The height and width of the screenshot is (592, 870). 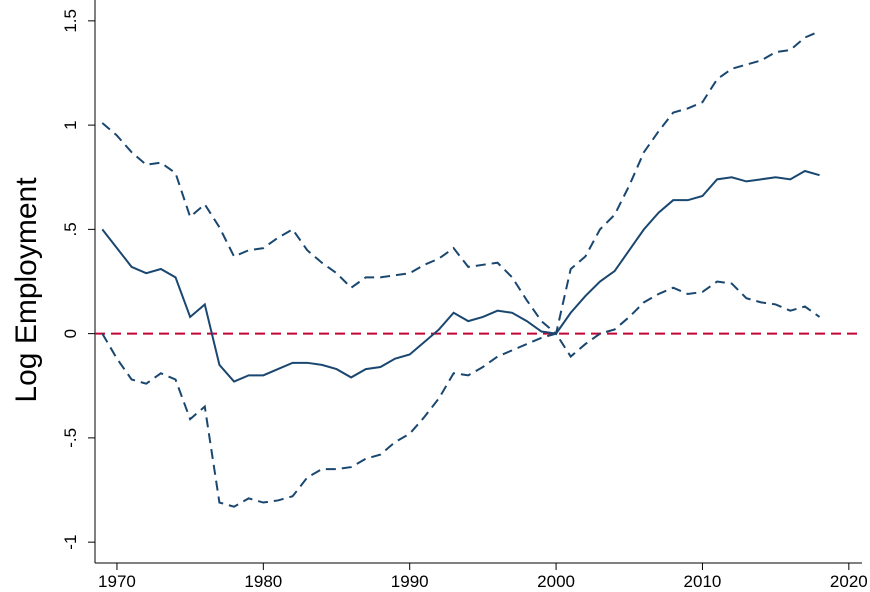 What do you see at coordinates (263, 581) in the screenshot?
I see `x-tick-label: 1980` at bounding box center [263, 581].